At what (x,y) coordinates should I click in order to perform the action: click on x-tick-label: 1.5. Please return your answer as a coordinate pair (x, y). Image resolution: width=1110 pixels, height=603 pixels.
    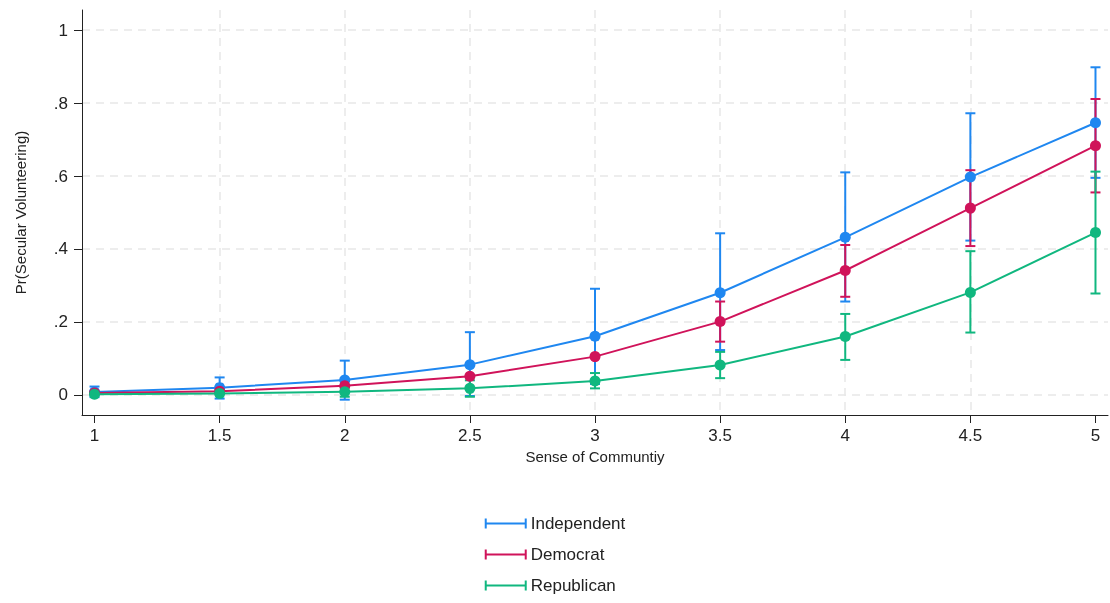
    Looking at the image, I should click on (219, 435).